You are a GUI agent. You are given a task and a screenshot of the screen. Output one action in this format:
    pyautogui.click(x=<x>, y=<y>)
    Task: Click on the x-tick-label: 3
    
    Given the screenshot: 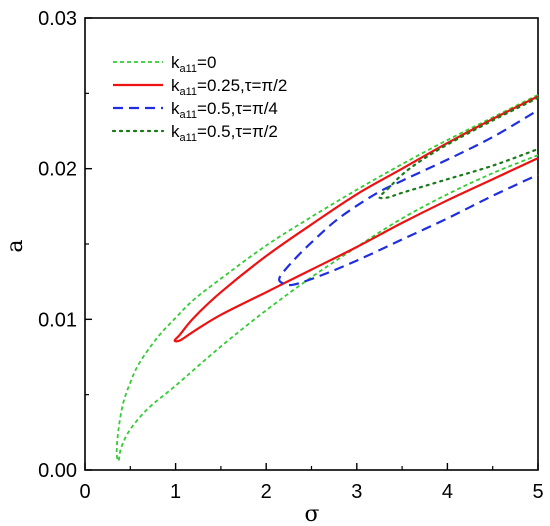 What is the action you would take?
    pyautogui.click(x=356, y=492)
    